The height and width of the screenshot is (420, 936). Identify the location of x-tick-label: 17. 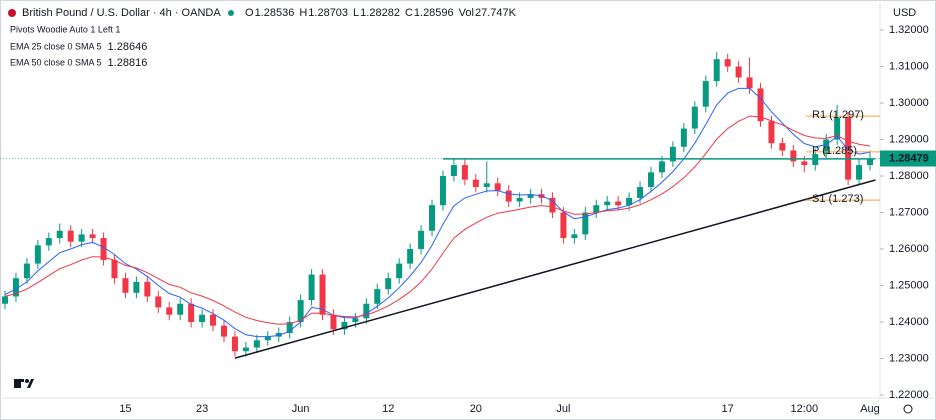
(728, 409).